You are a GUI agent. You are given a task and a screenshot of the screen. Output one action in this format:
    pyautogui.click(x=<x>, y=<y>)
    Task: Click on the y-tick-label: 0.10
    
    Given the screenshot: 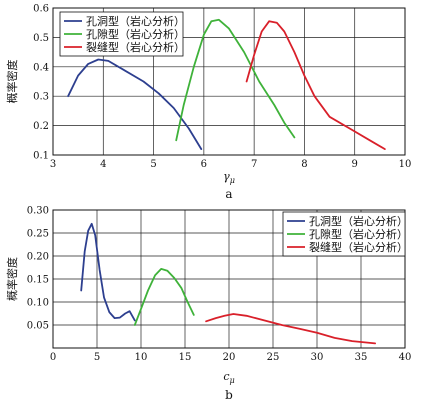 What is the action you would take?
    pyautogui.click(x=38, y=303)
    